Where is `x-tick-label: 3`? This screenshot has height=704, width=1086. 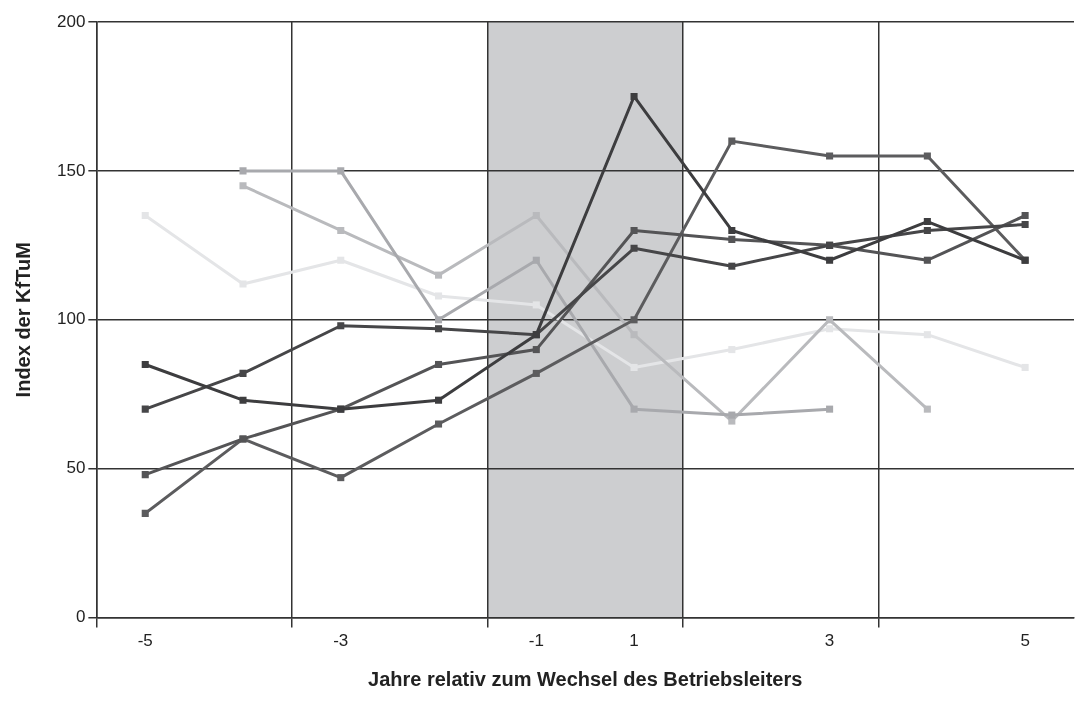 x-tick-label: 3 is located at coordinates (829, 641).